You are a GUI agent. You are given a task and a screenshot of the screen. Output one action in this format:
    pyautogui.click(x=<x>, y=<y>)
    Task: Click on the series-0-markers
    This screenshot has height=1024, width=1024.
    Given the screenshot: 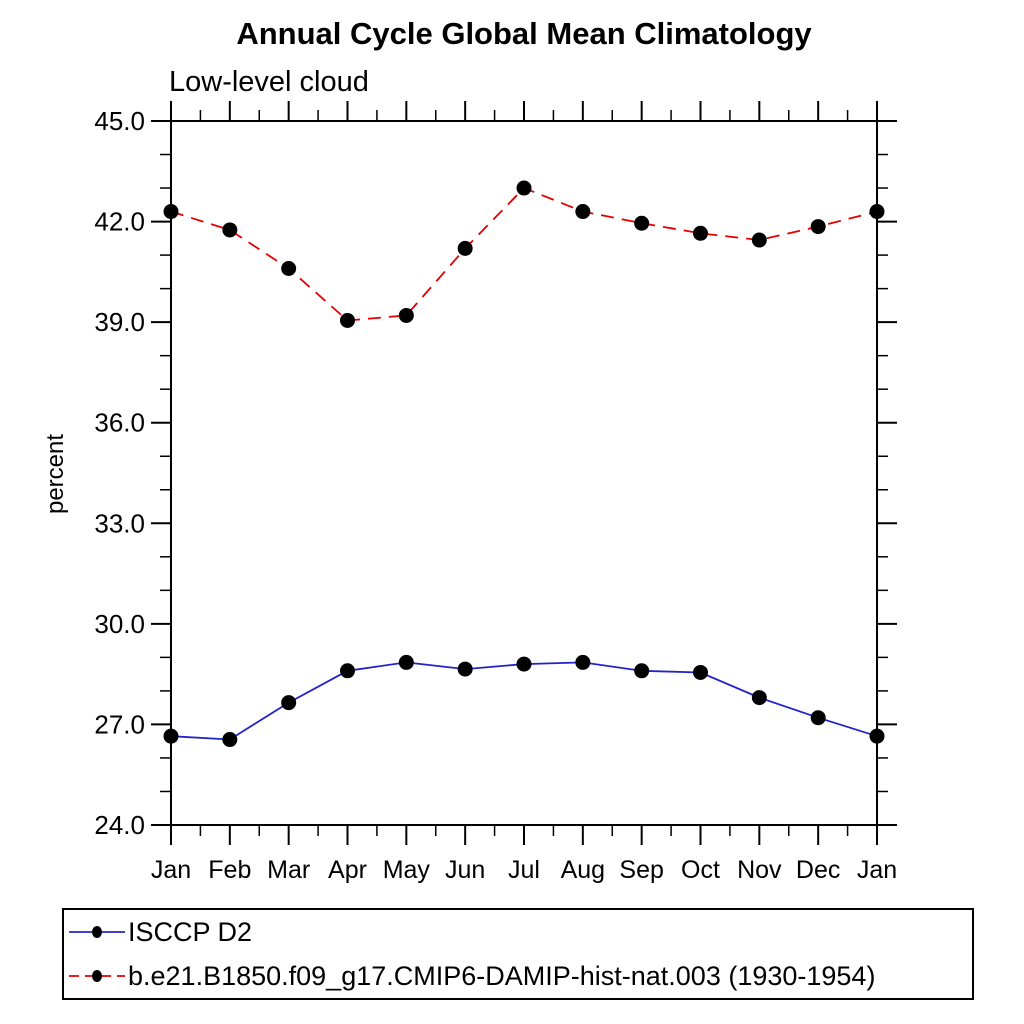 What is the action you would take?
    pyautogui.click(x=524, y=701)
    